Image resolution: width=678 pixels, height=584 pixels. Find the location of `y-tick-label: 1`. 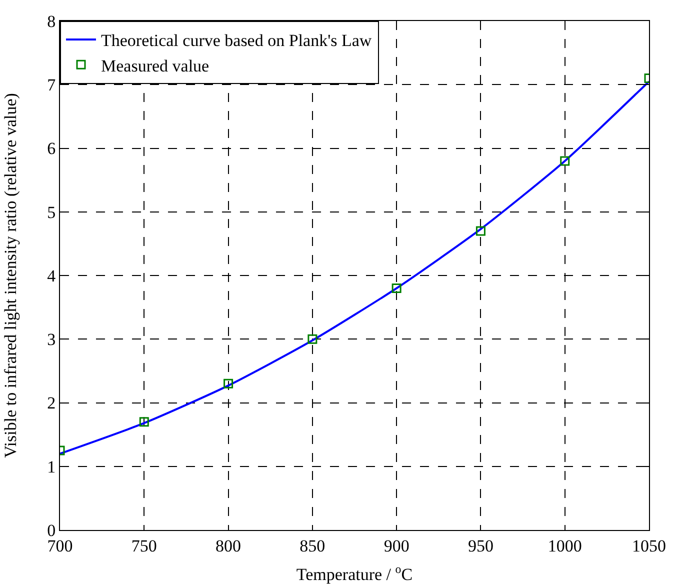

y-tick-label: 1 is located at coordinates (51, 466).